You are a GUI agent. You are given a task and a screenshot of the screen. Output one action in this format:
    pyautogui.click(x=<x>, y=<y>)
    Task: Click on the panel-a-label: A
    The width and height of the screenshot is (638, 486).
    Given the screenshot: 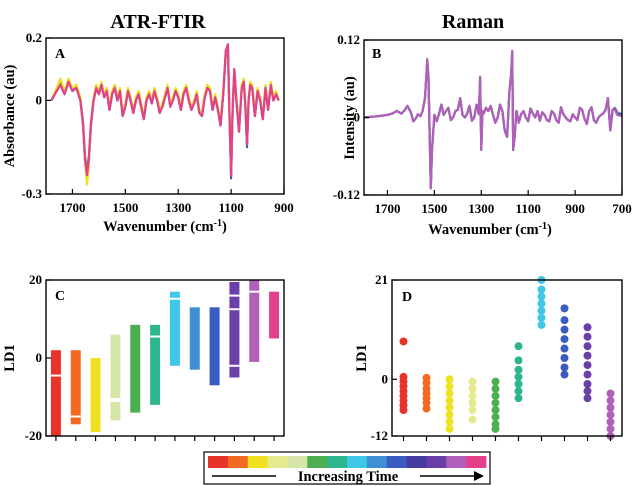 What is the action you would take?
    pyautogui.click(x=60, y=54)
    